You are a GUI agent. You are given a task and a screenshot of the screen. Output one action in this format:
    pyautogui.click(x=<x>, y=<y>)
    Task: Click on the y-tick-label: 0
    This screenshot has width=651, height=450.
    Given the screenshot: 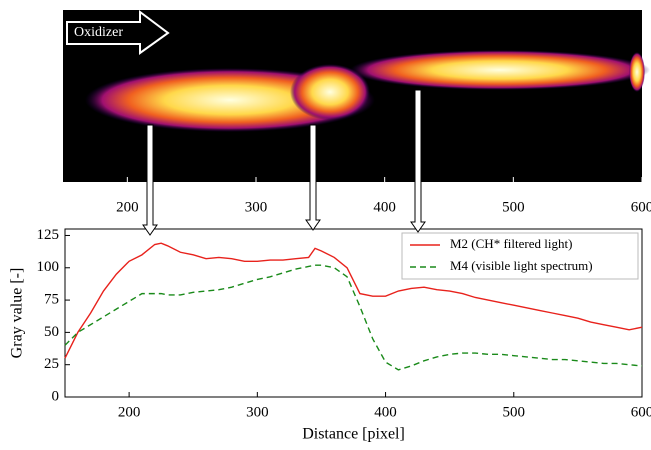 What is the action you would take?
    pyautogui.click(x=56, y=396)
    